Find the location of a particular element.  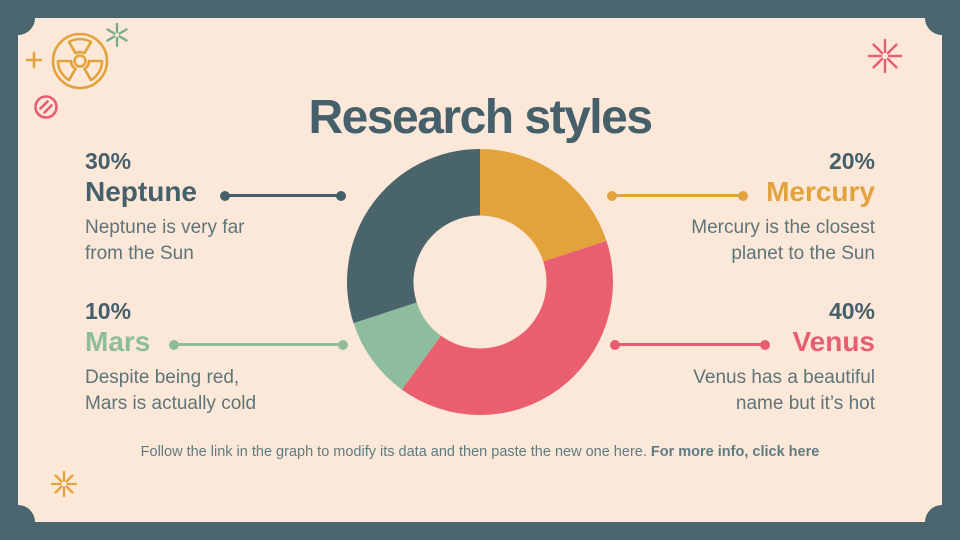

donut-segment-mars is located at coordinates (397, 346).